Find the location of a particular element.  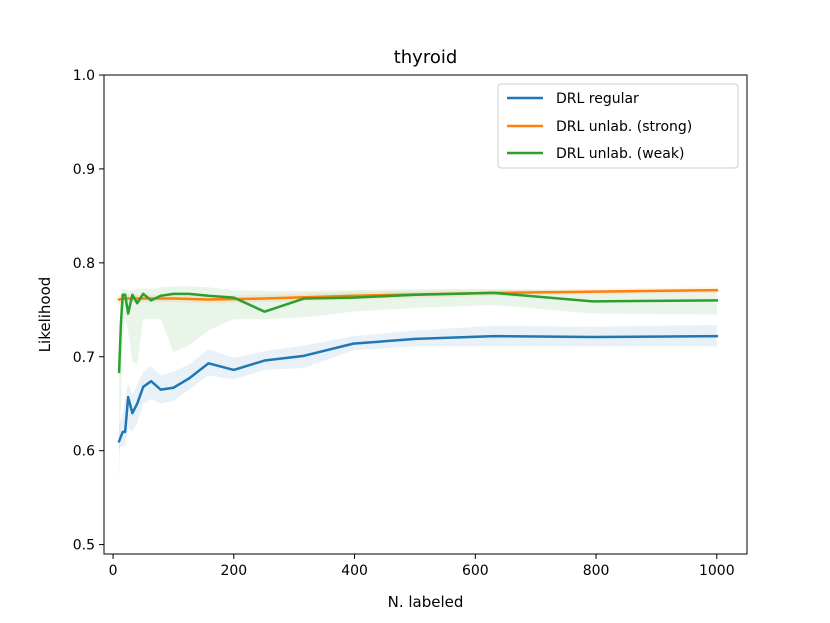

x-tick-label: 200 is located at coordinates (233, 571).